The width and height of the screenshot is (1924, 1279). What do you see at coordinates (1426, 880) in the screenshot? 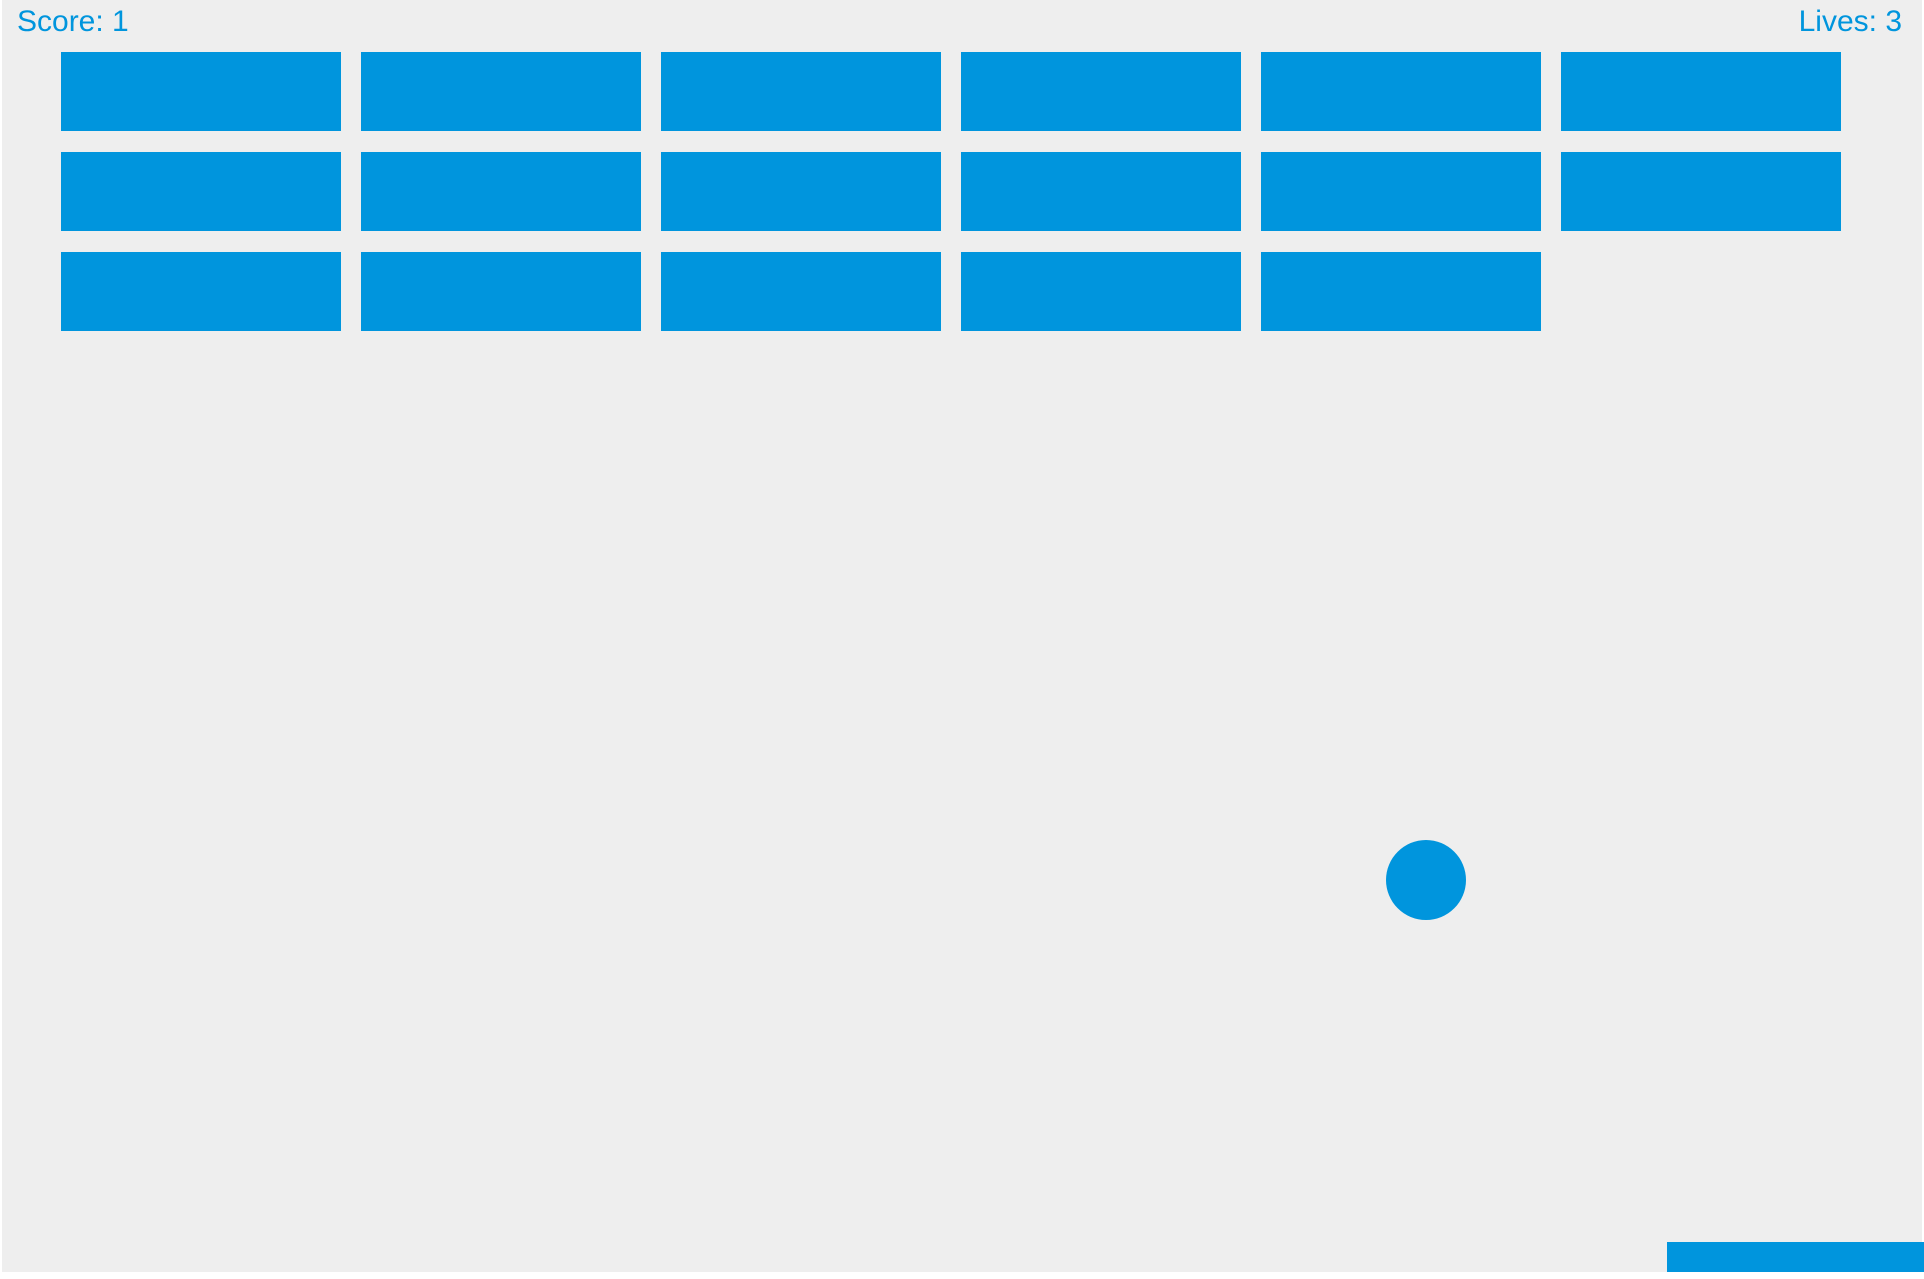
I see `ball` at bounding box center [1426, 880].